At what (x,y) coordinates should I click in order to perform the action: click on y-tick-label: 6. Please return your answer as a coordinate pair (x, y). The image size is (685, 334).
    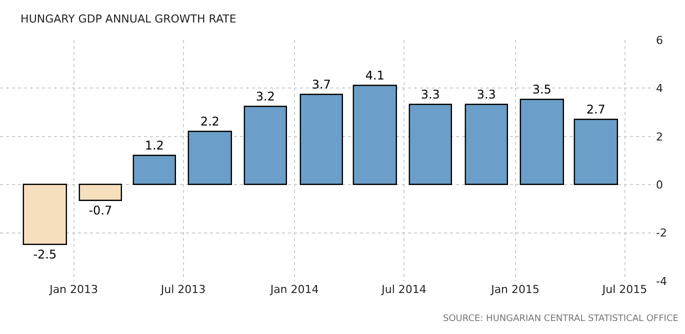
    Looking at the image, I should click on (659, 40).